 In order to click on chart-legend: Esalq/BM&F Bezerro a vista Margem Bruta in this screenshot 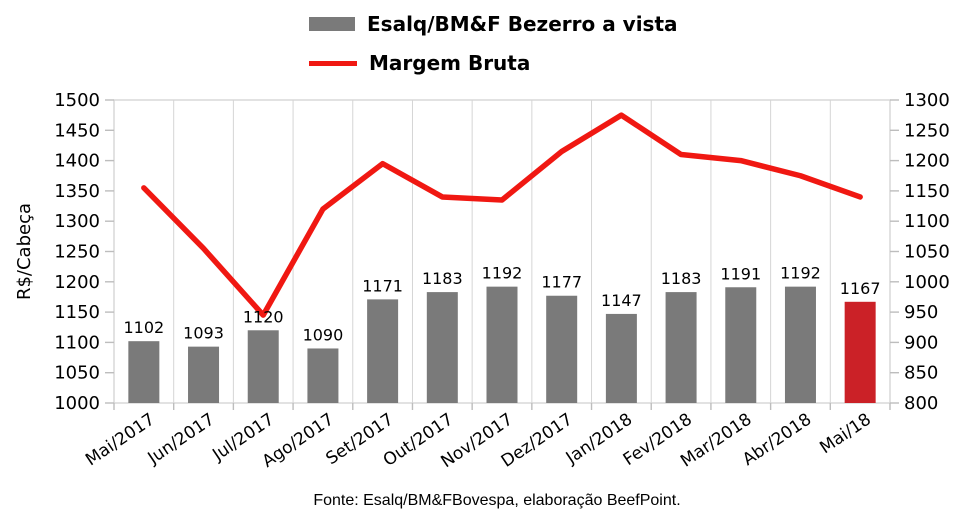, I will do `click(493, 43)`.